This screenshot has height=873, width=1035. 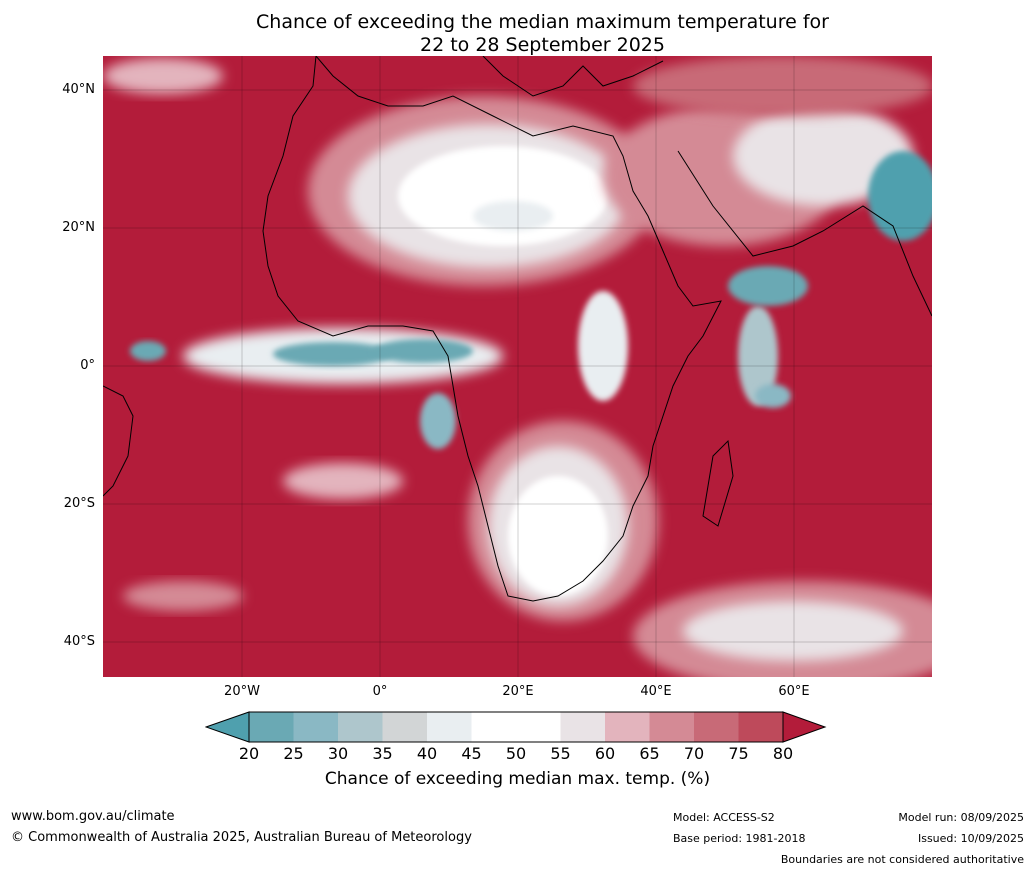 I want to click on footer-website: www.bom.gov.au/climate, so click(x=93, y=816).